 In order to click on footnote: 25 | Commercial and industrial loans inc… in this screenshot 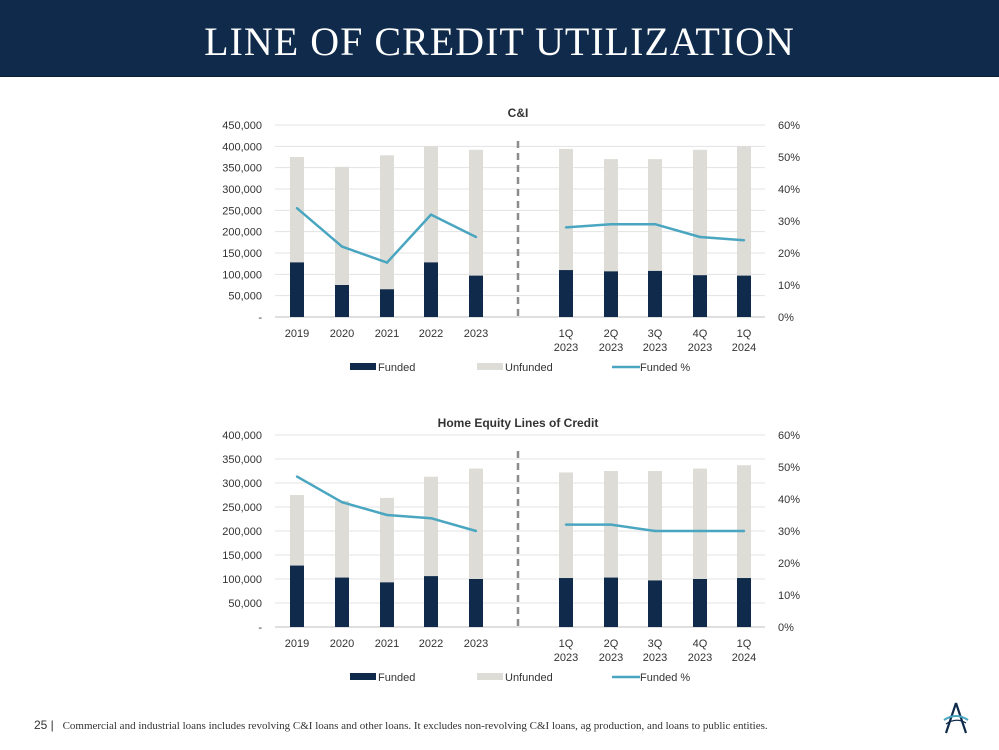, I will do `click(401, 725)`.